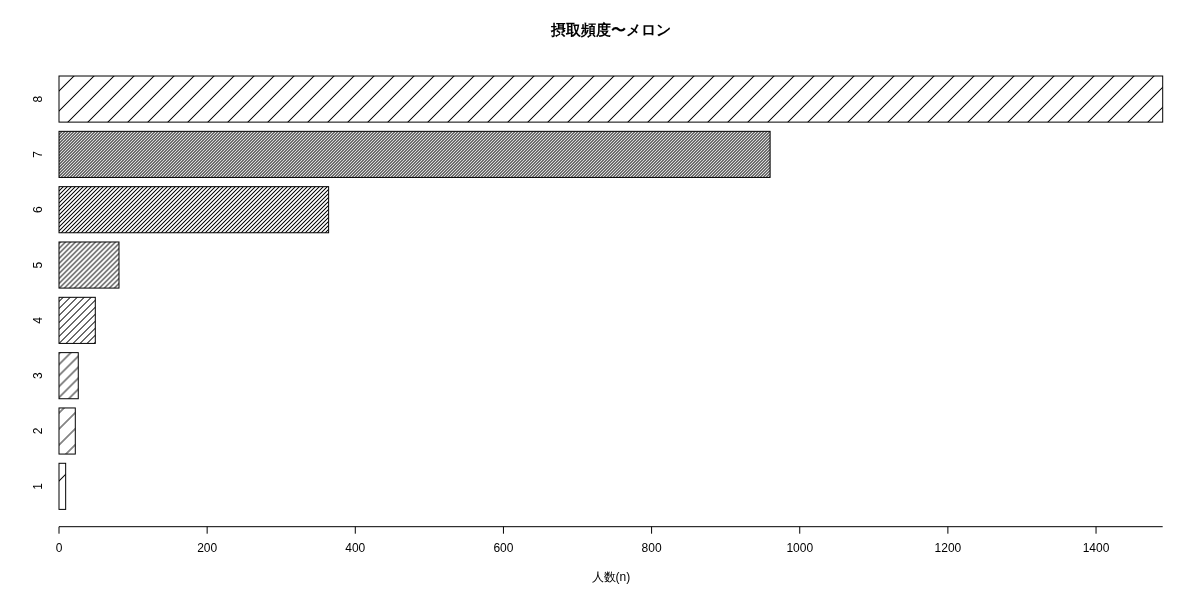  Describe the element at coordinates (38, 486) in the screenshot. I see `y-tick-label: 1` at that location.